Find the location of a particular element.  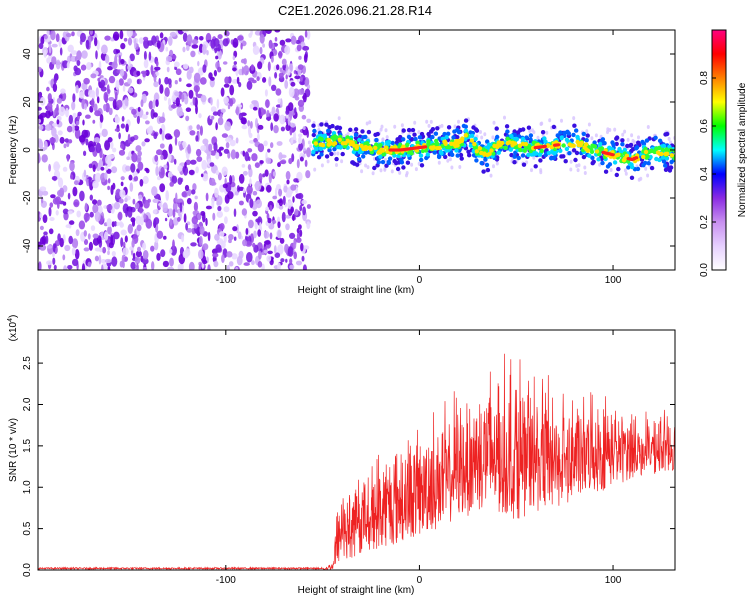

snr-y-tick-label: 2.0 is located at coordinates (27, 404).